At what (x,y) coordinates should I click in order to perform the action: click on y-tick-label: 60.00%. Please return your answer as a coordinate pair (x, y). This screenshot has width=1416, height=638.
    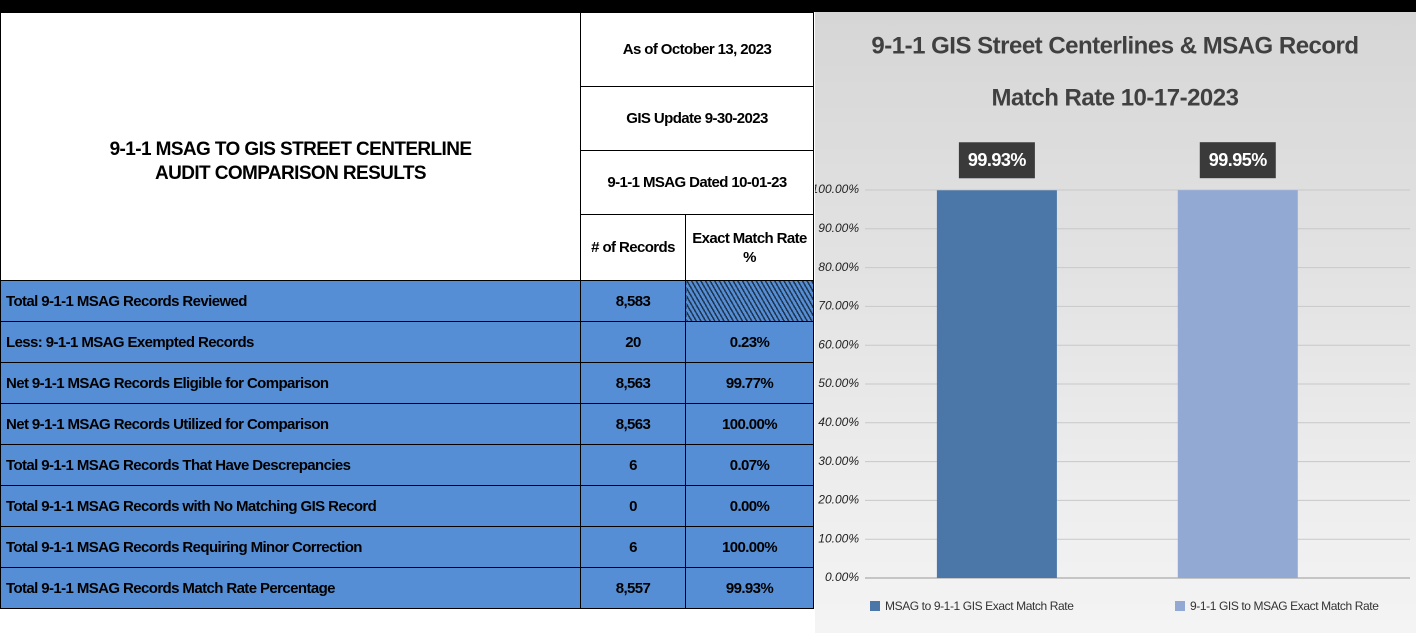
    Looking at the image, I should click on (838, 344).